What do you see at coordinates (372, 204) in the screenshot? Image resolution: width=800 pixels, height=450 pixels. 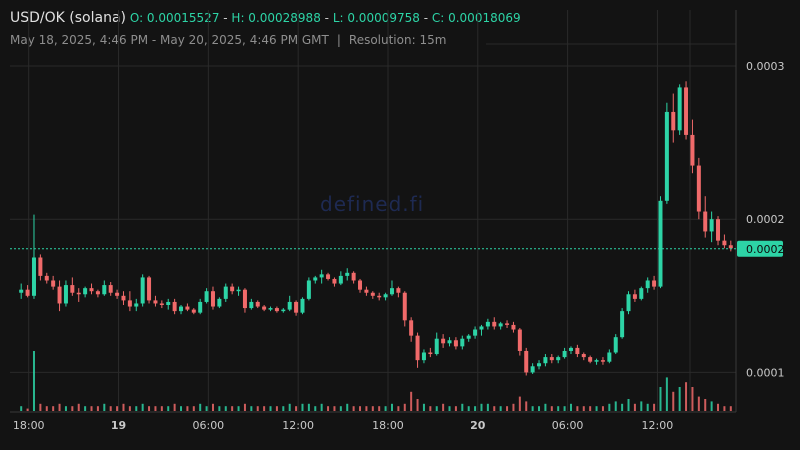 I see `watermark: defined.fi` at bounding box center [372, 204].